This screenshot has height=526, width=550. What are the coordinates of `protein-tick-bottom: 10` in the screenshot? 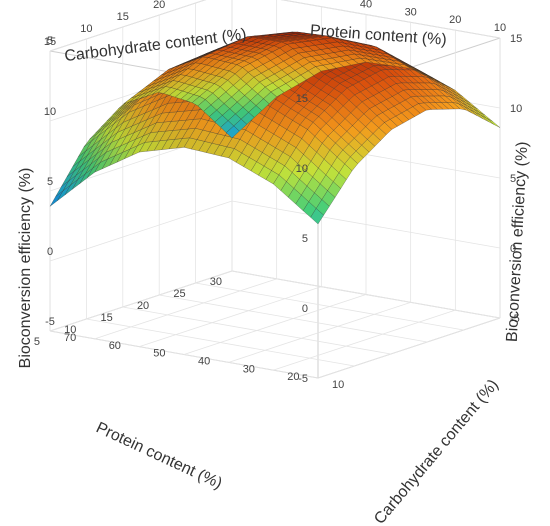 It's located at (70, 330).